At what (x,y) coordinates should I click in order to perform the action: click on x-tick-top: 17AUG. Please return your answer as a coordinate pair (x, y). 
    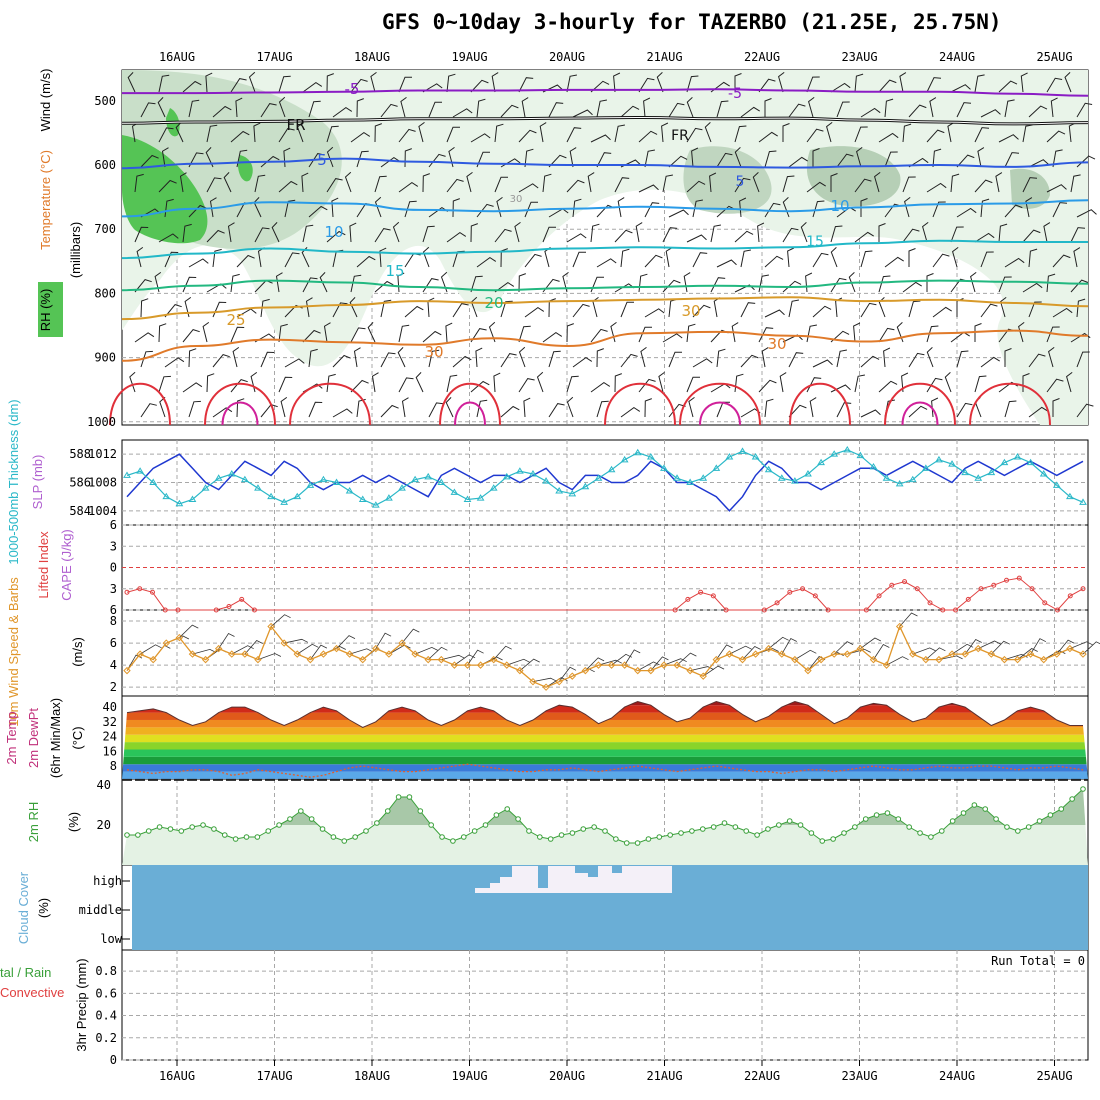
    Looking at the image, I should click on (274, 57).